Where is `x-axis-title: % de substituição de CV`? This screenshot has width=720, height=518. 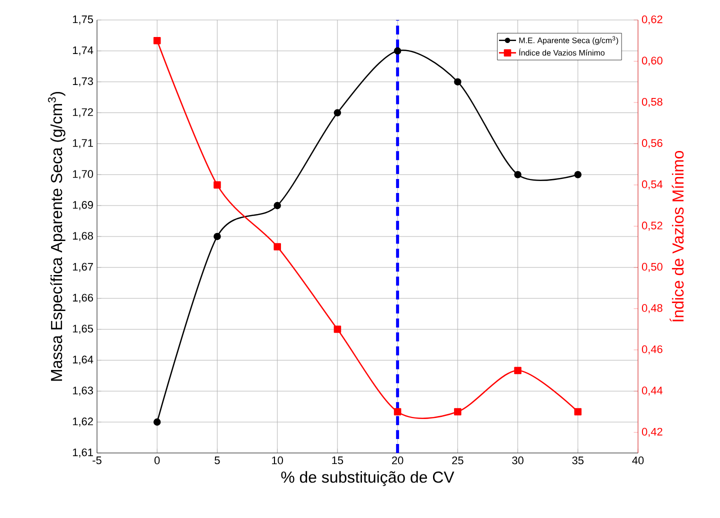 x-axis-title: % de substituição de CV is located at coordinates (367, 478).